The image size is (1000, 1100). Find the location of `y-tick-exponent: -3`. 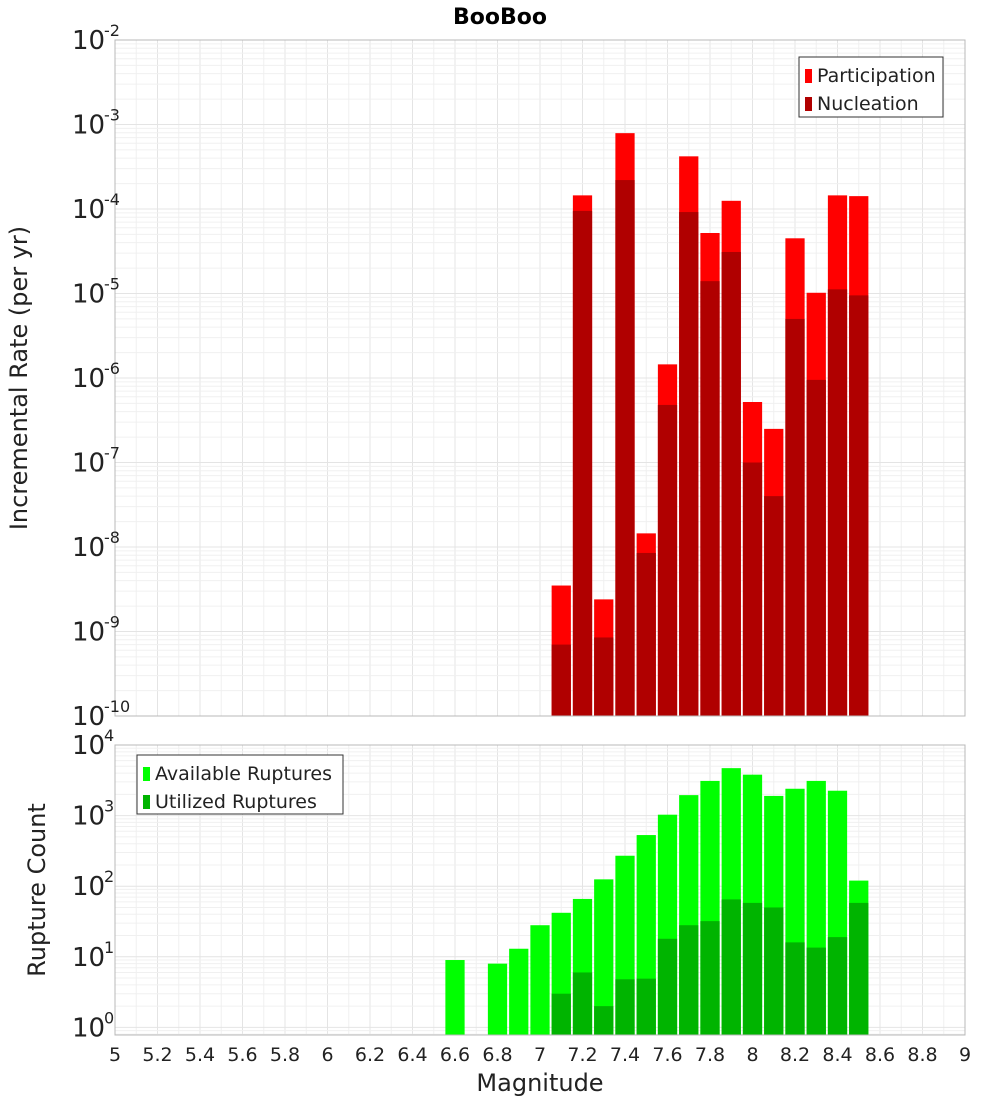

y-tick-exponent: -3 is located at coordinates (112, 115).